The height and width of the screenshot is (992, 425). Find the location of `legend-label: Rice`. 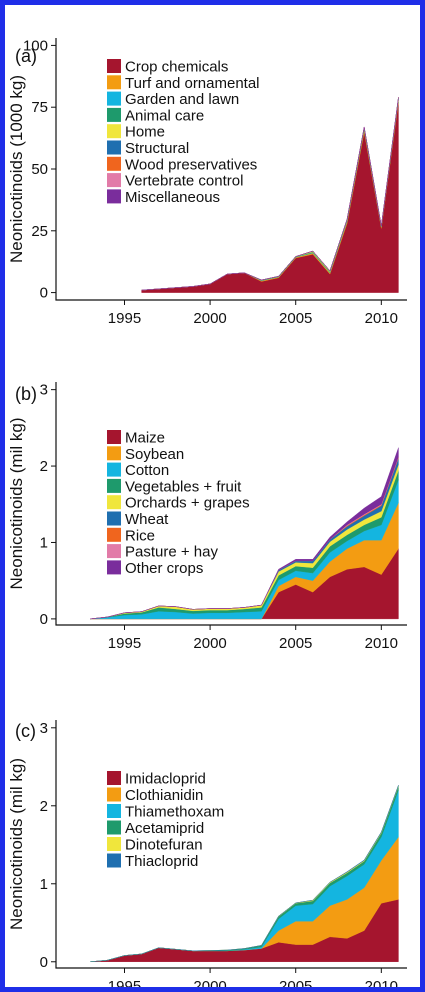

legend-label: Rice is located at coordinates (140, 535).